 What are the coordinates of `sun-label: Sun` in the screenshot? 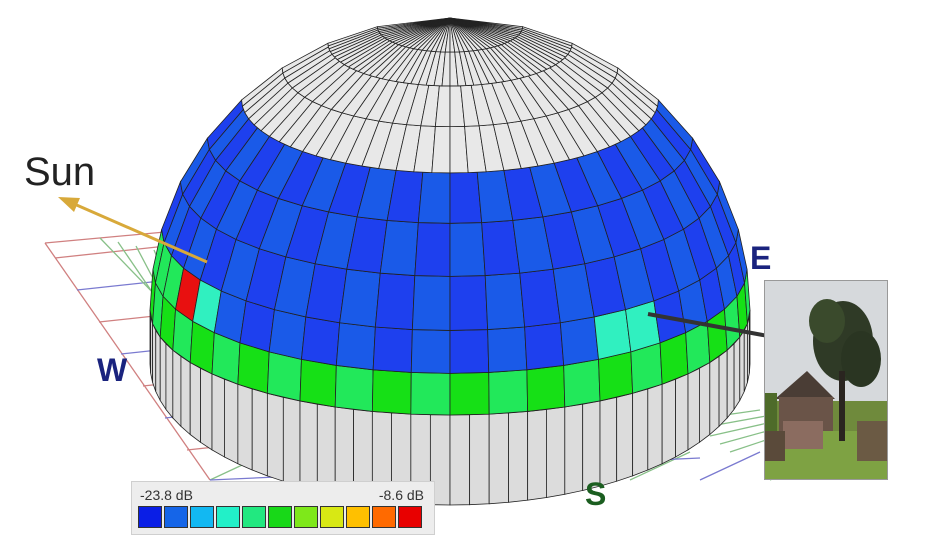 It's located at (60, 172).